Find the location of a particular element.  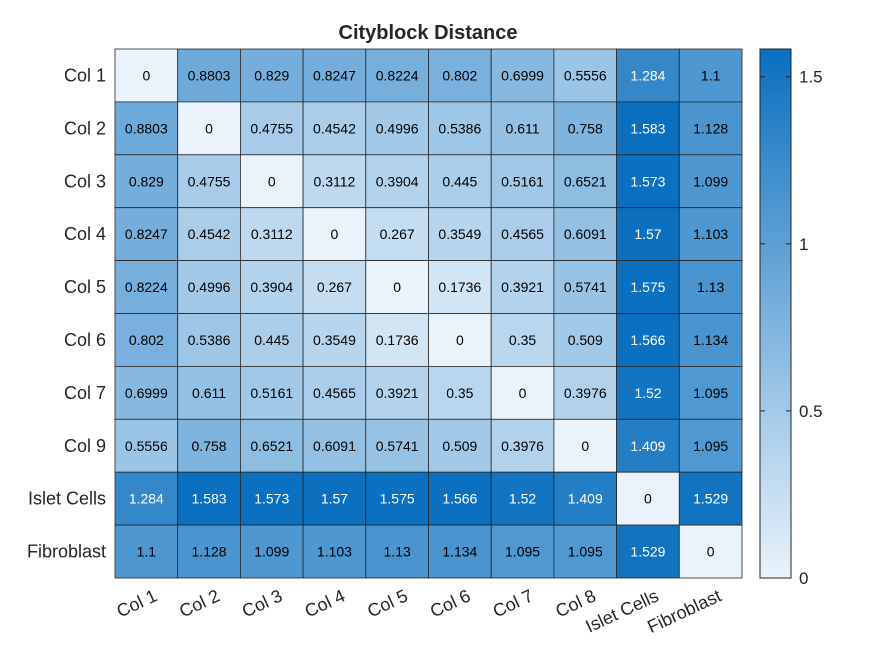

cell-value-label: 0.6521 is located at coordinates (271, 446).